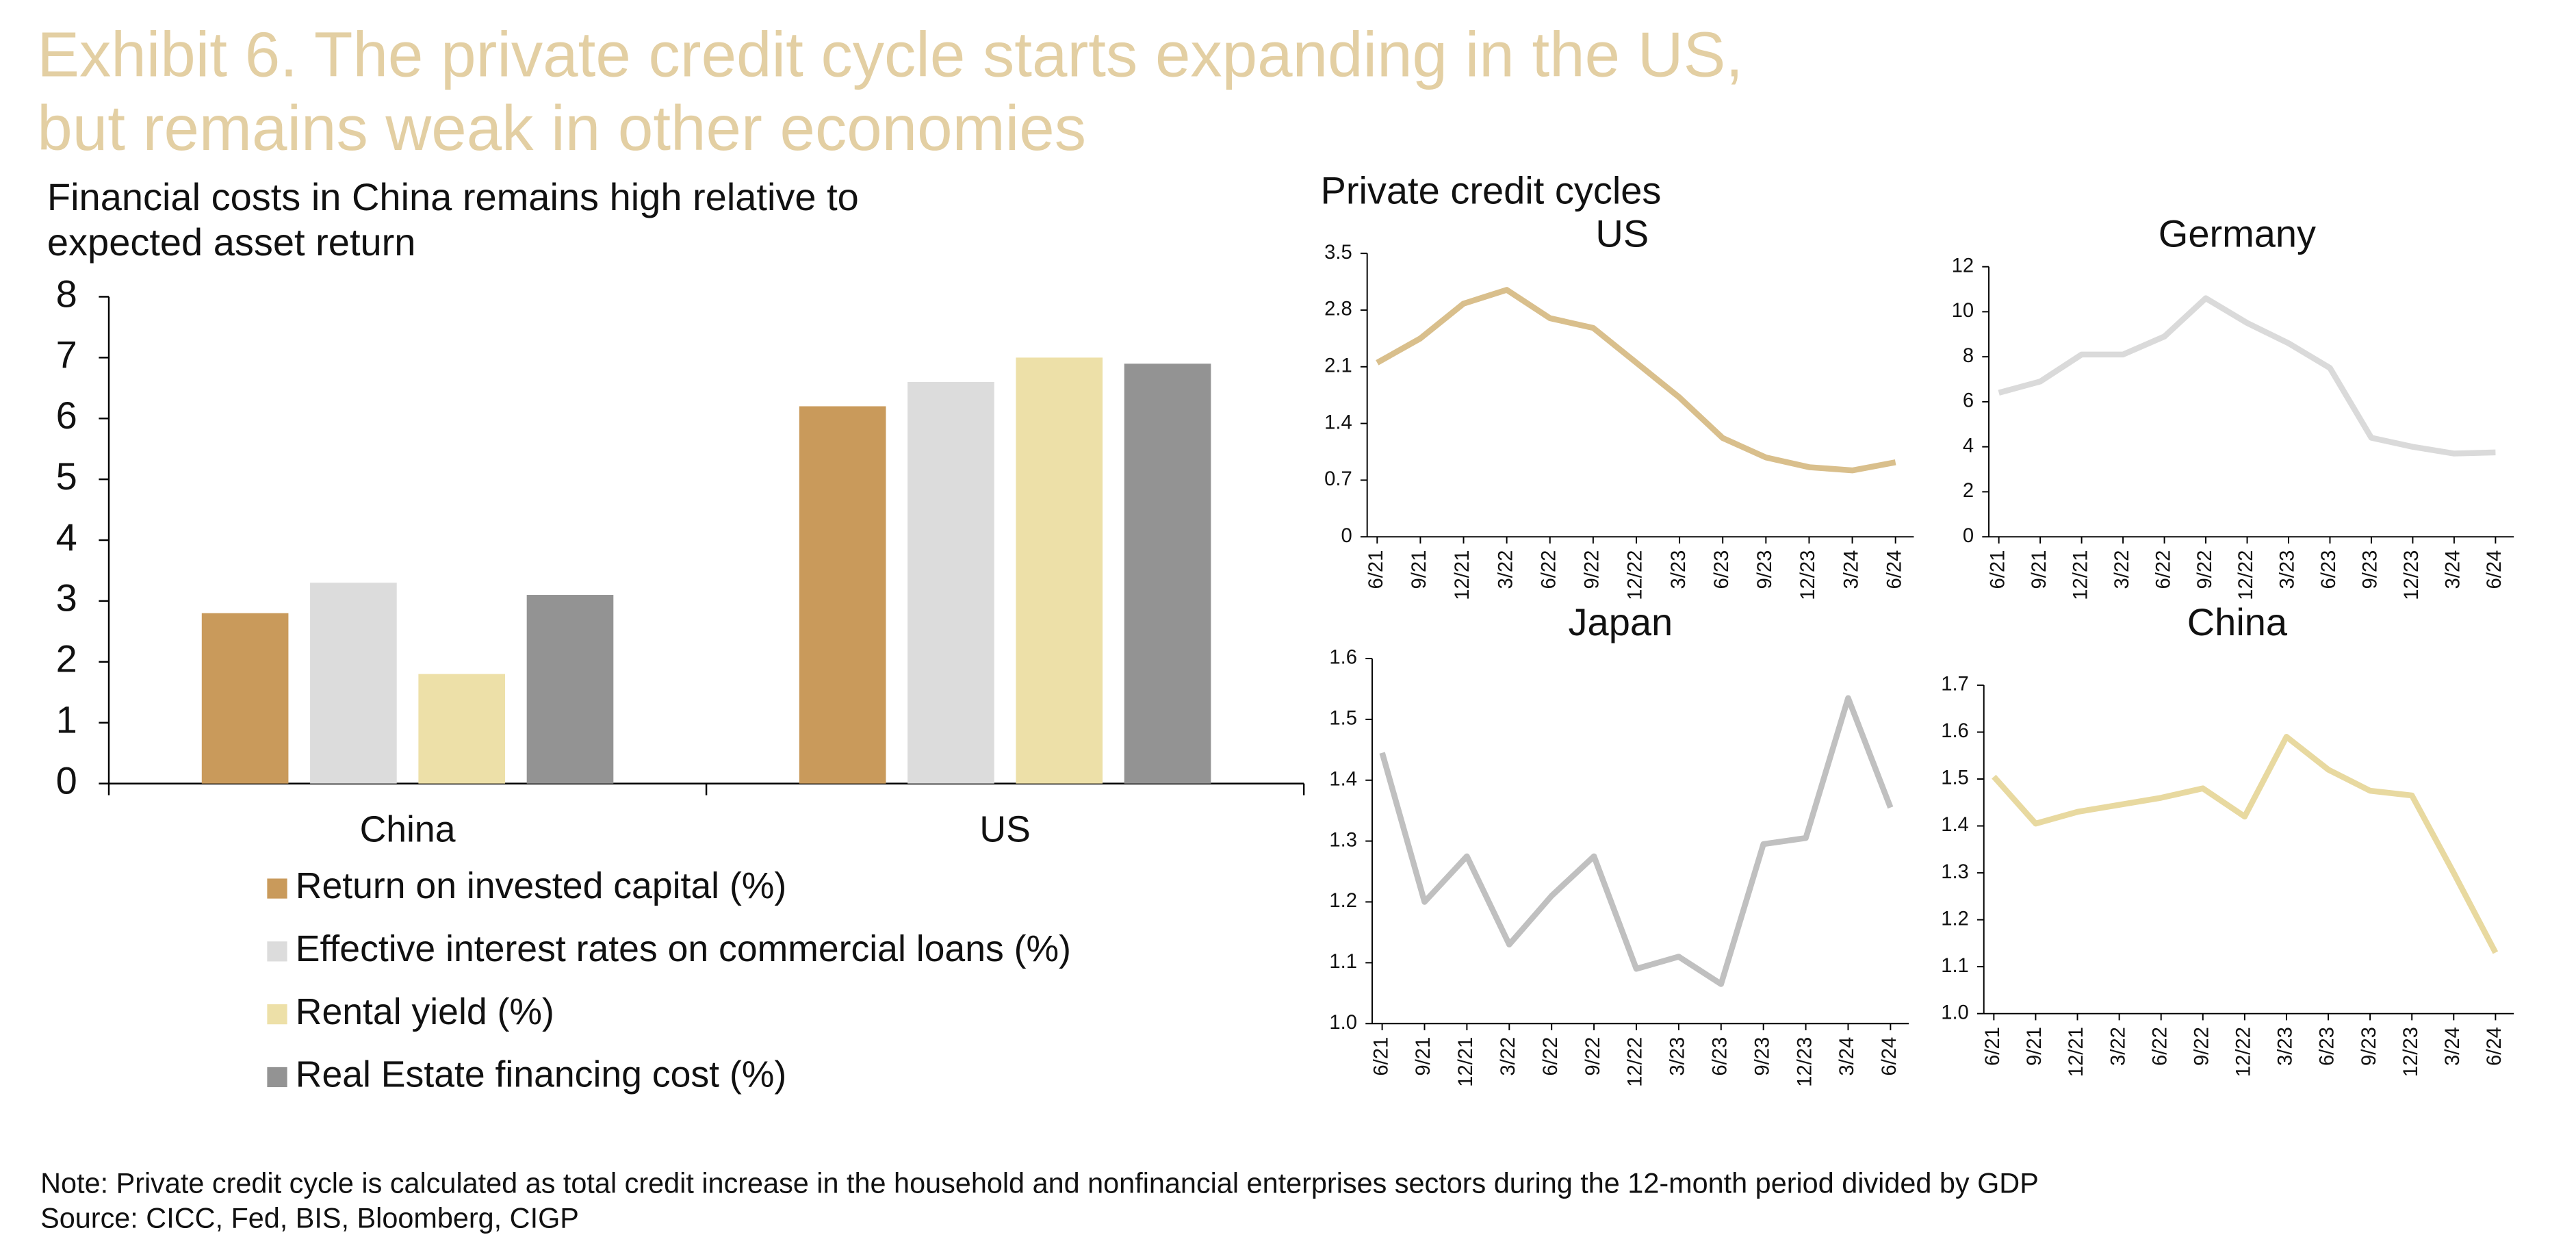 The width and height of the screenshot is (2576, 1237). I want to click on y-tick-label: 2.1, so click(1338, 366).